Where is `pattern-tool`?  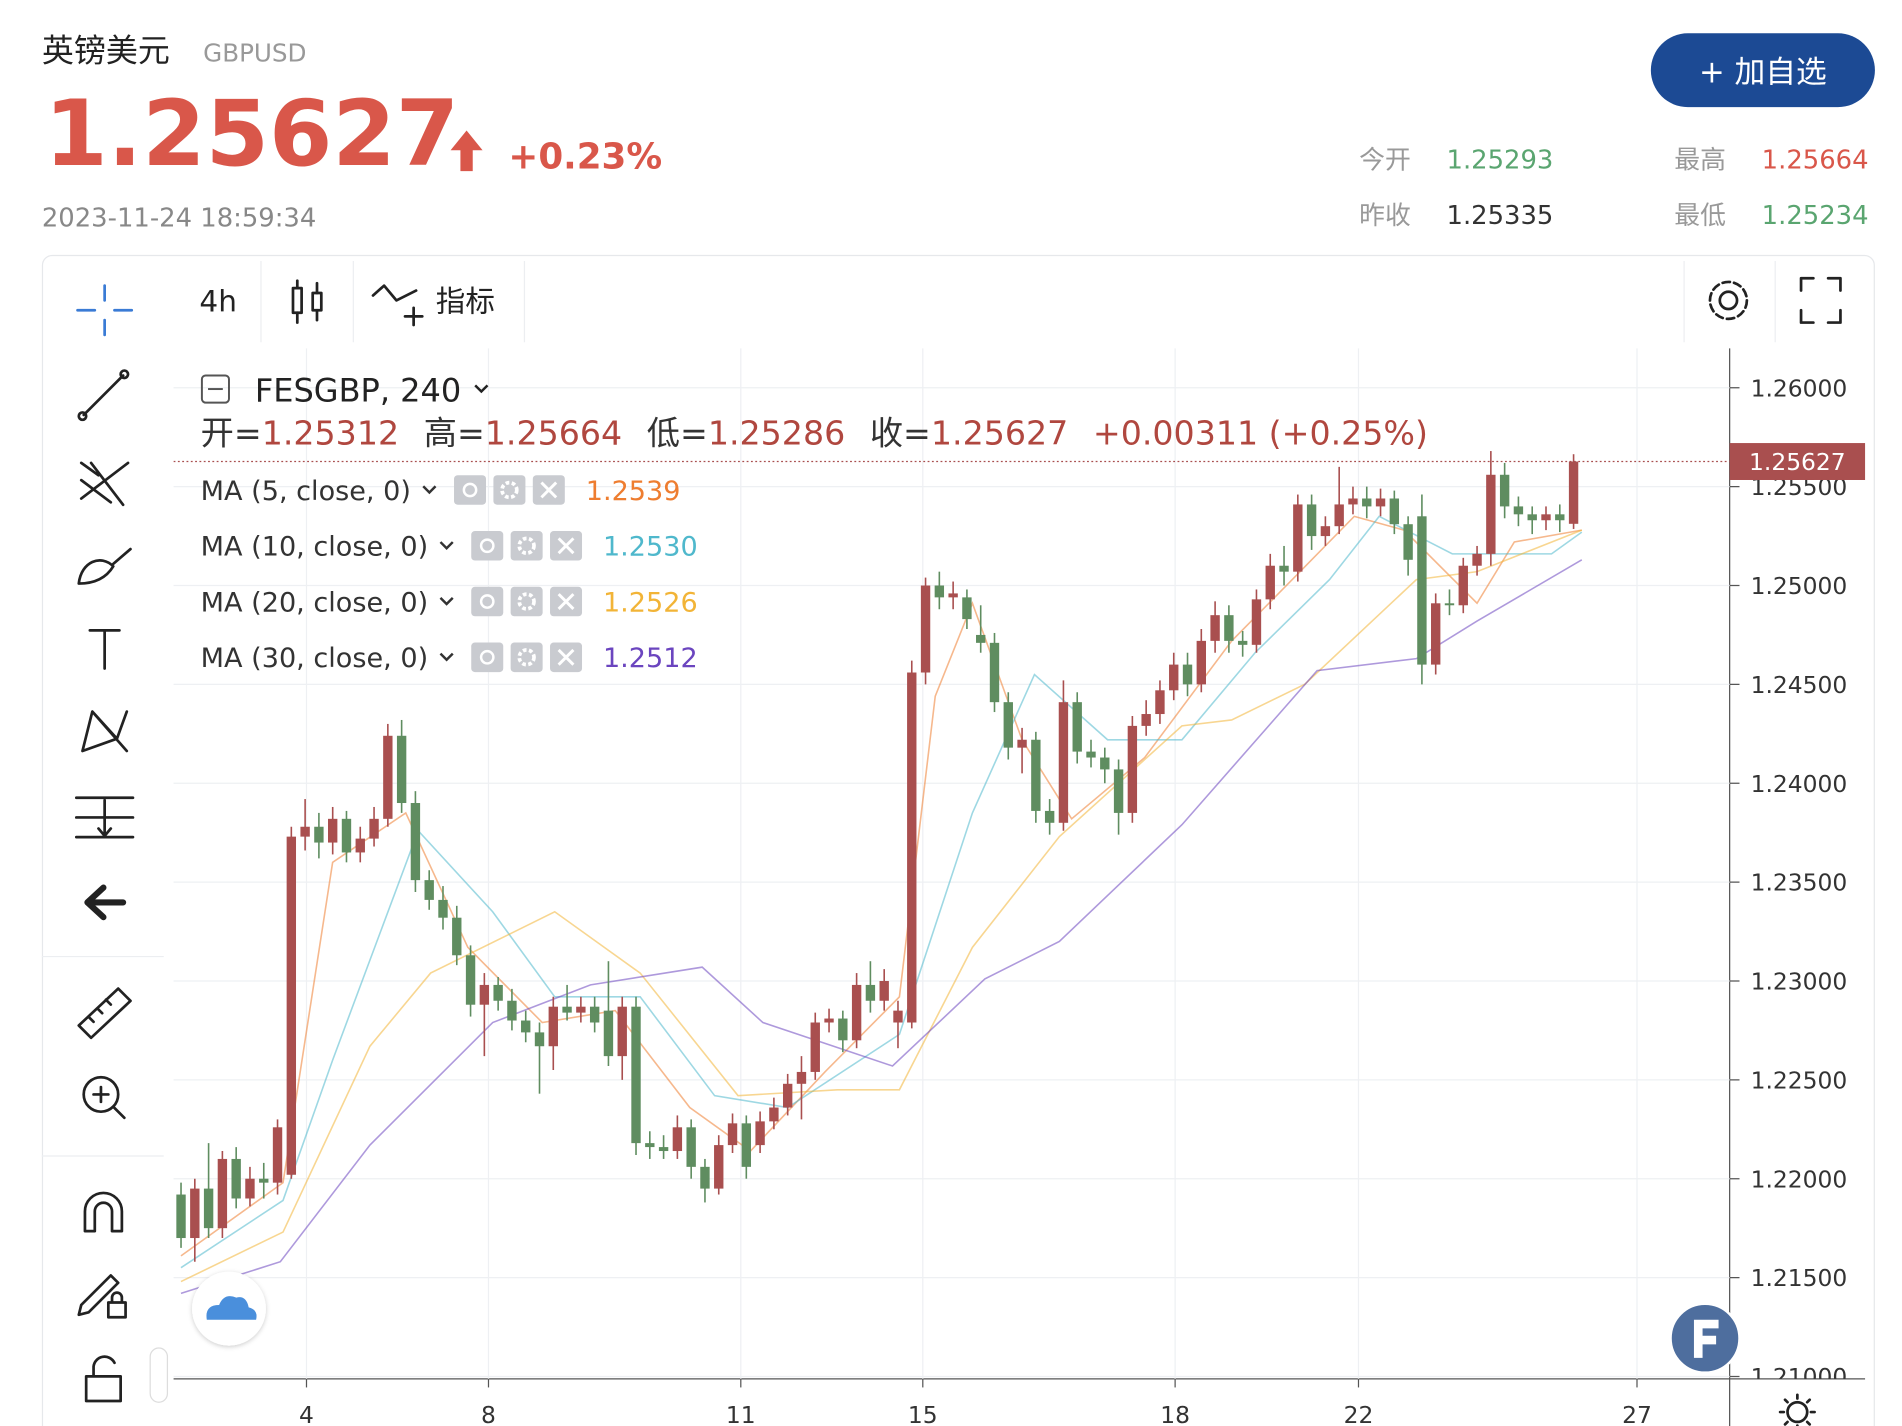
pattern-tool is located at coordinates (105, 731).